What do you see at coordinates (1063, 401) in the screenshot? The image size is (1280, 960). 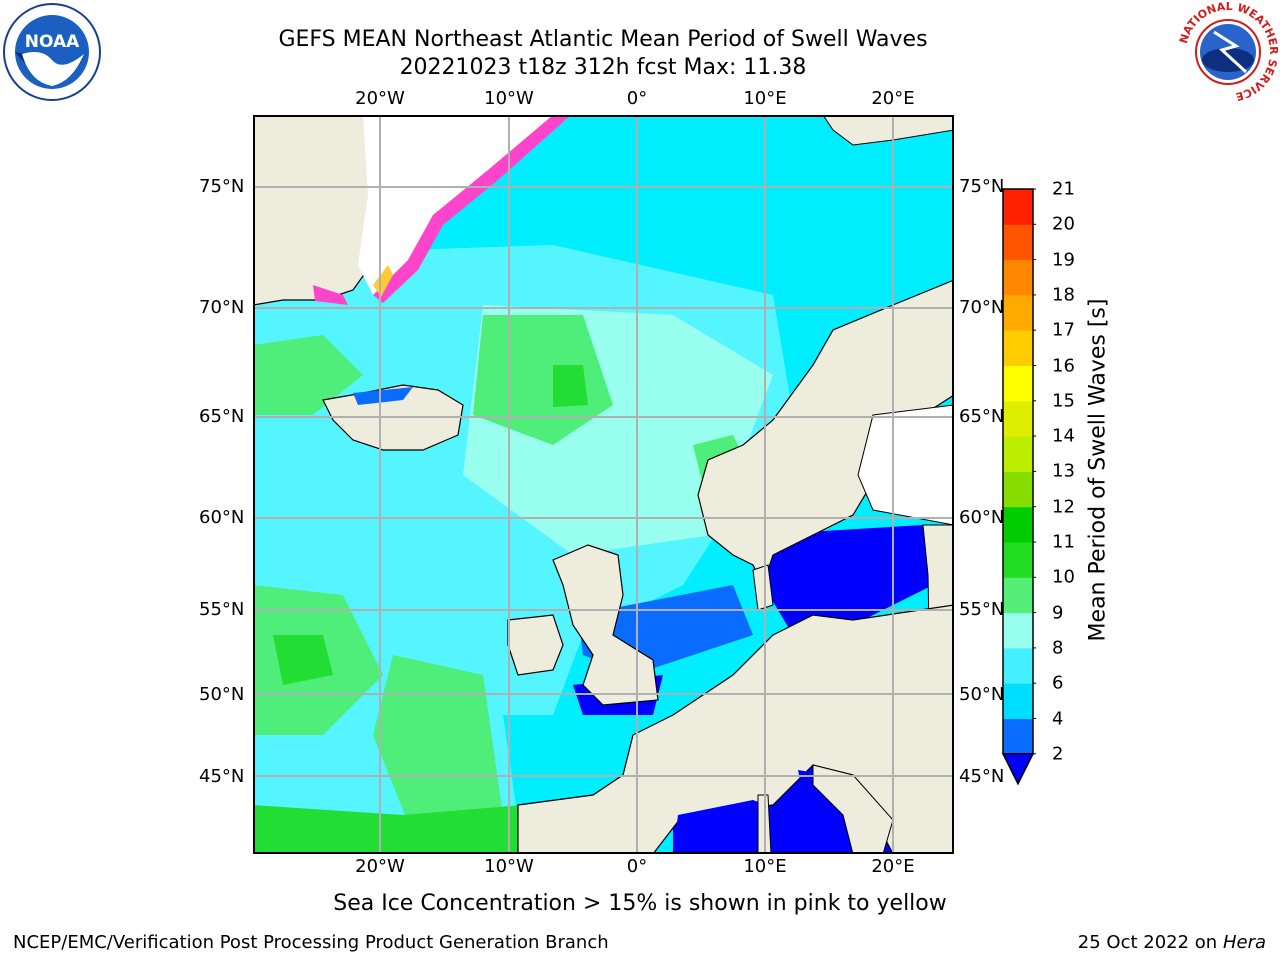 I see `colorbar-tick-label: 15` at bounding box center [1063, 401].